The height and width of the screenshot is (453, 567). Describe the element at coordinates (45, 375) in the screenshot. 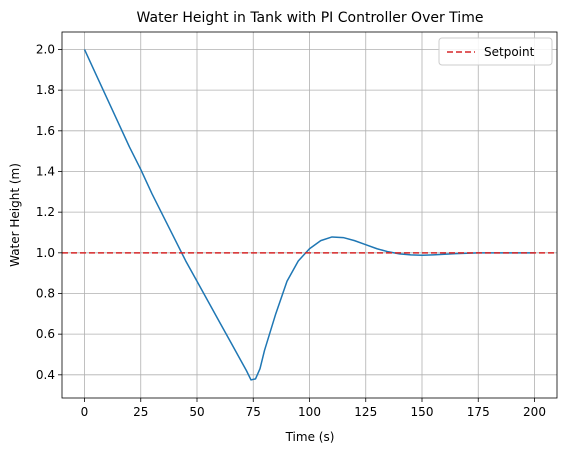

I see `y-tick-label: 0.4` at that location.